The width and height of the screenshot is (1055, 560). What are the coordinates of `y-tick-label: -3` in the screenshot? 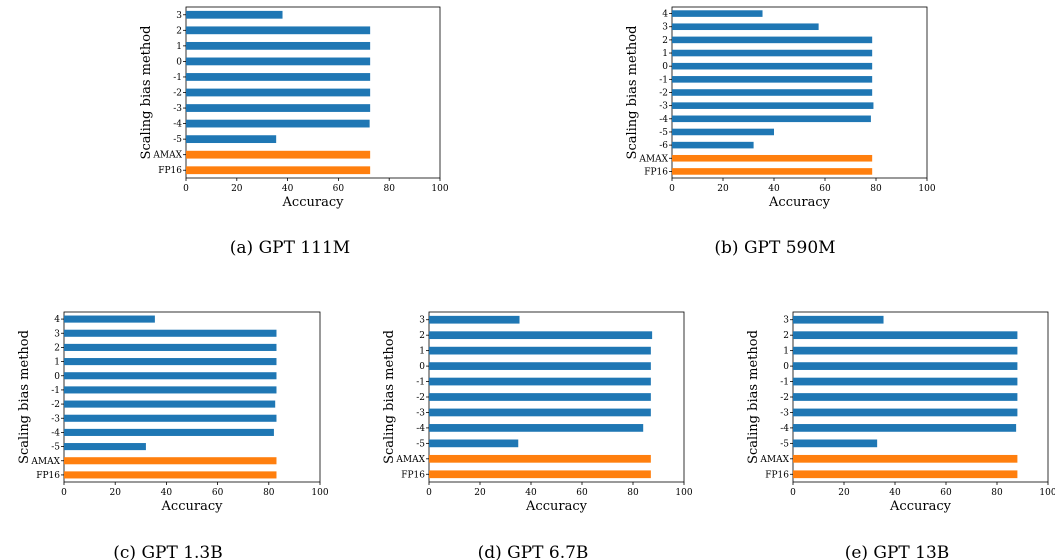 It's located at (420, 413).